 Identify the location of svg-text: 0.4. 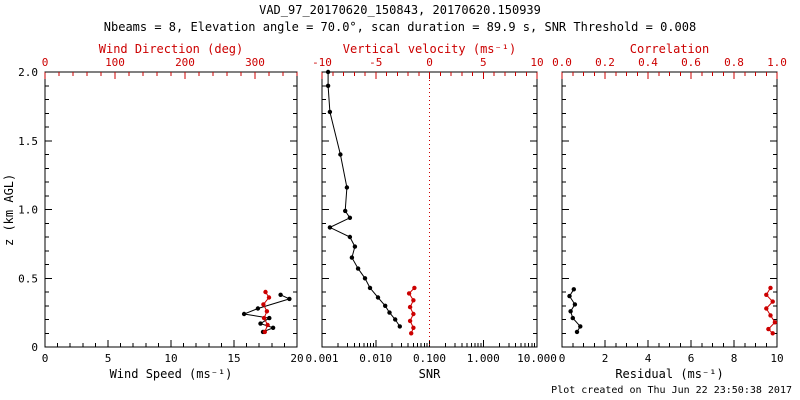
(648, 62).